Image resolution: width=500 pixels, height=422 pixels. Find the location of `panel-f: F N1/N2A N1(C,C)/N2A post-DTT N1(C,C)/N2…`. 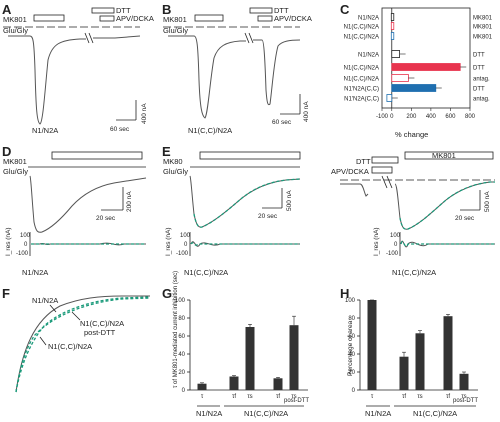

panel-f: F N1/N2A N1(C,C)/N2A post-DTT N1(C,C)/N2… is located at coordinates (76, 339).